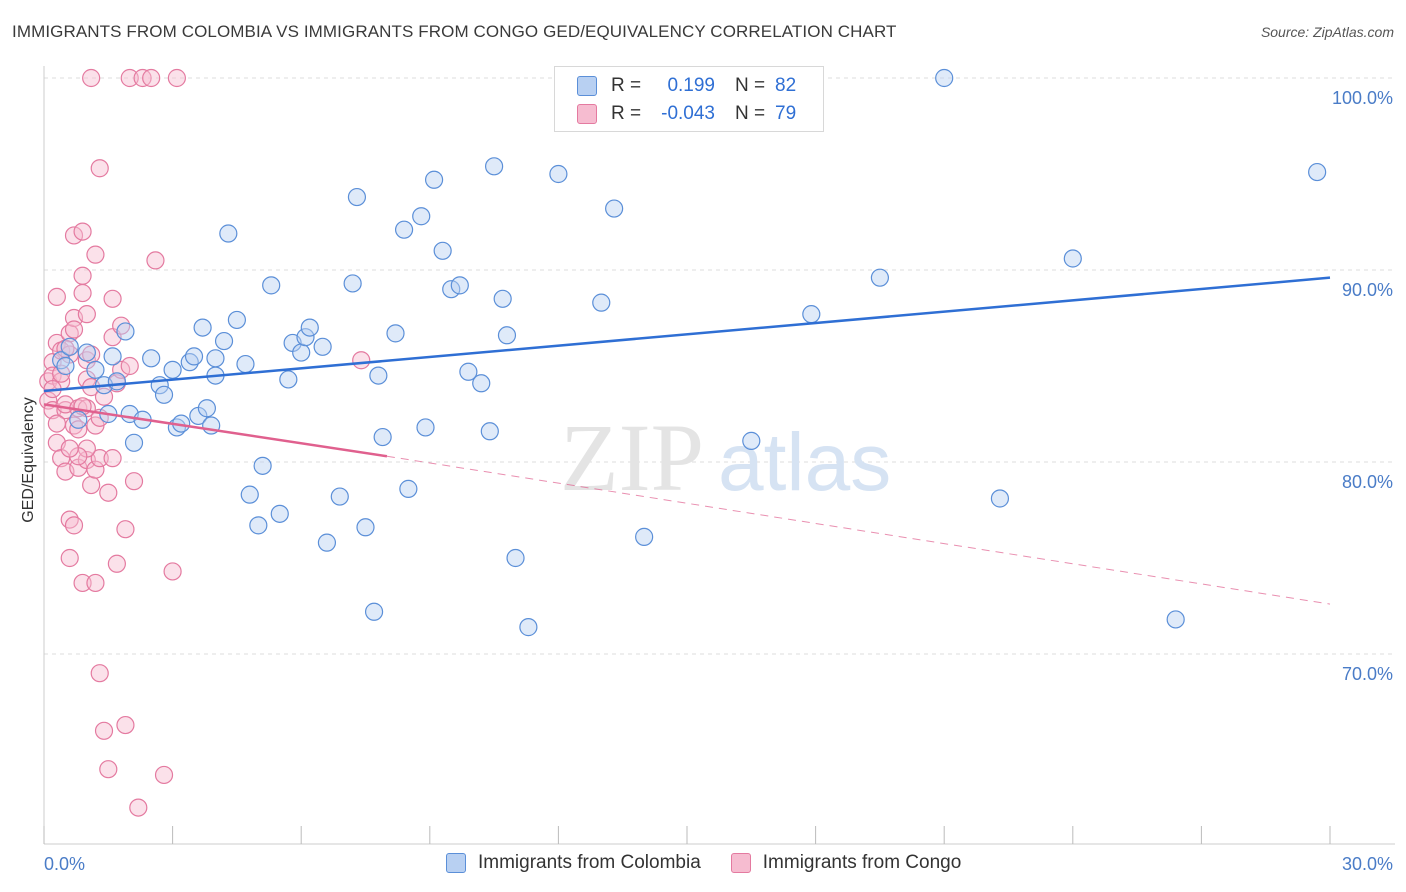 This screenshot has height=892, width=1406. Describe the element at coordinates (1327, 32) in the screenshot. I see `source-credit: Source: ZipAtlas.com` at that location.